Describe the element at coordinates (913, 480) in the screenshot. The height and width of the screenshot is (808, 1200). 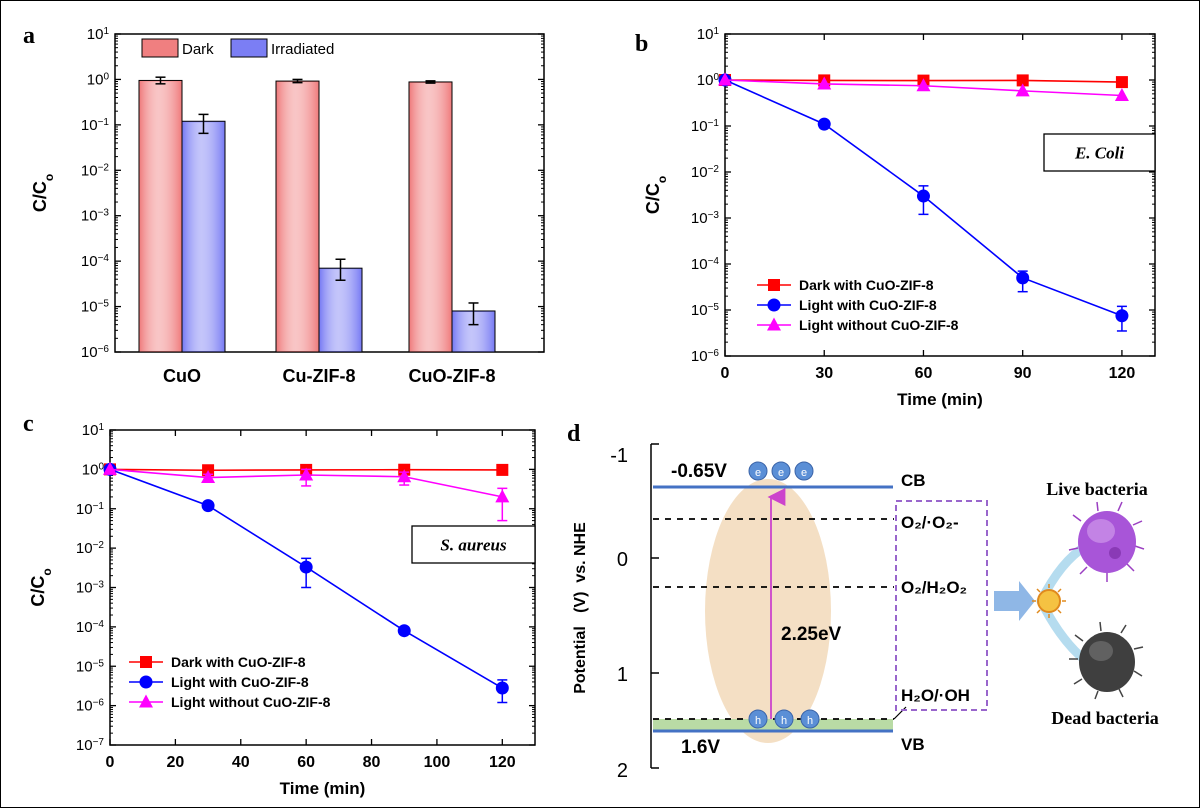
I see `cb-label: CB` at that location.